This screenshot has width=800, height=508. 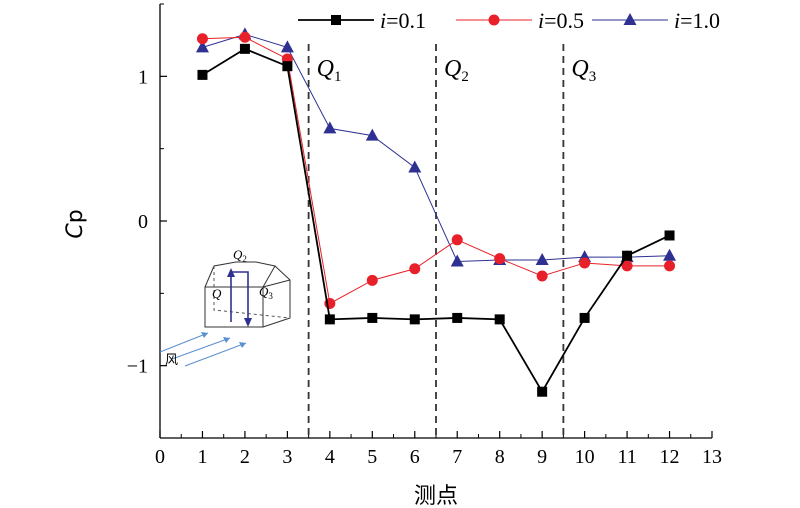 I want to click on y-axis-title-sub: p, so click(x=75, y=216).